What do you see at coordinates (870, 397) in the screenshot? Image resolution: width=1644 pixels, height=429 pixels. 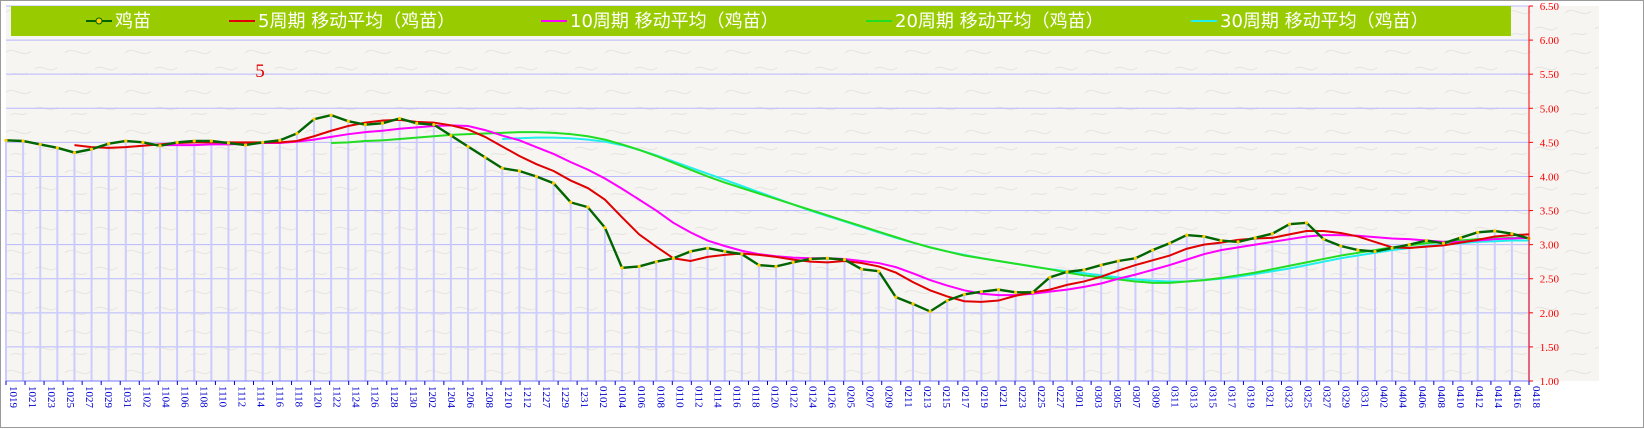 I see `x-tick-label: 0207` at bounding box center [870, 397].